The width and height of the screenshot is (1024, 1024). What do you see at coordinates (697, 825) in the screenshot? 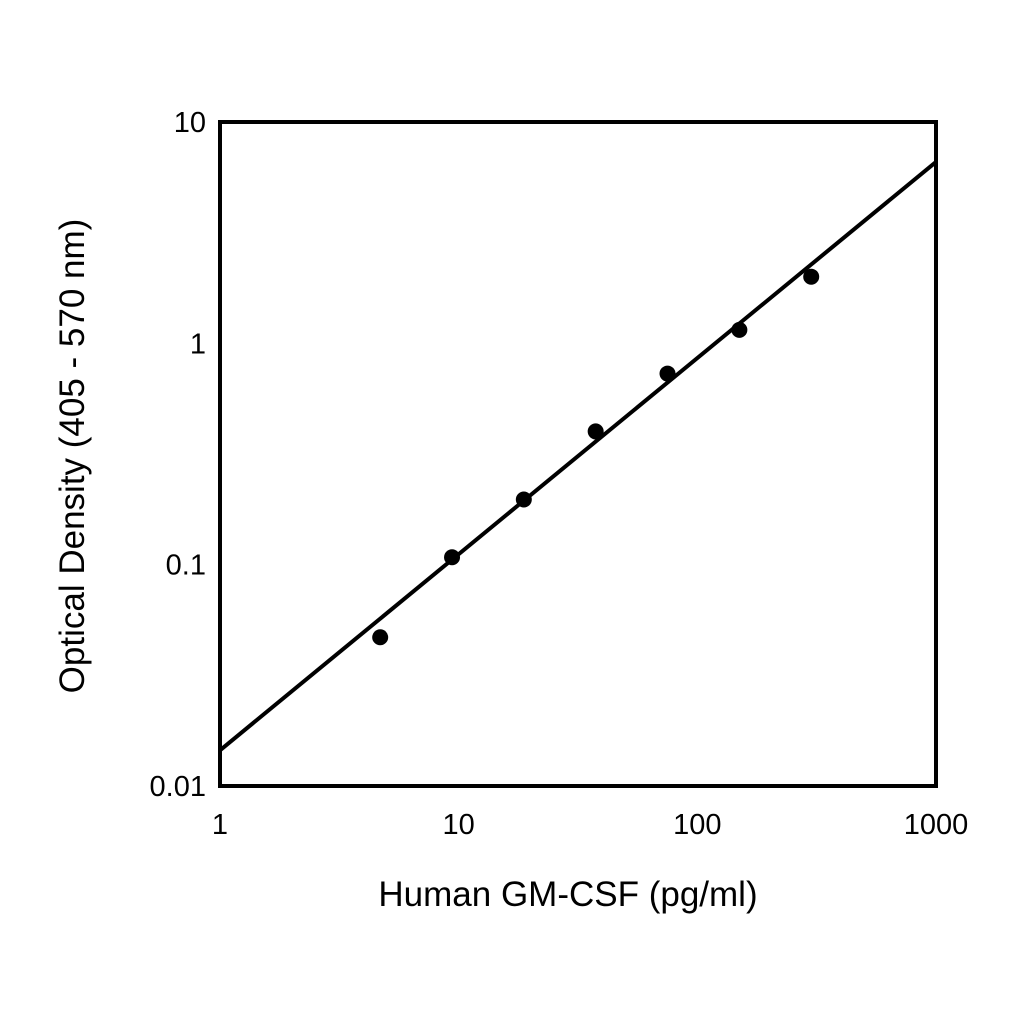
I see `x-tick-label: 100` at bounding box center [697, 825].